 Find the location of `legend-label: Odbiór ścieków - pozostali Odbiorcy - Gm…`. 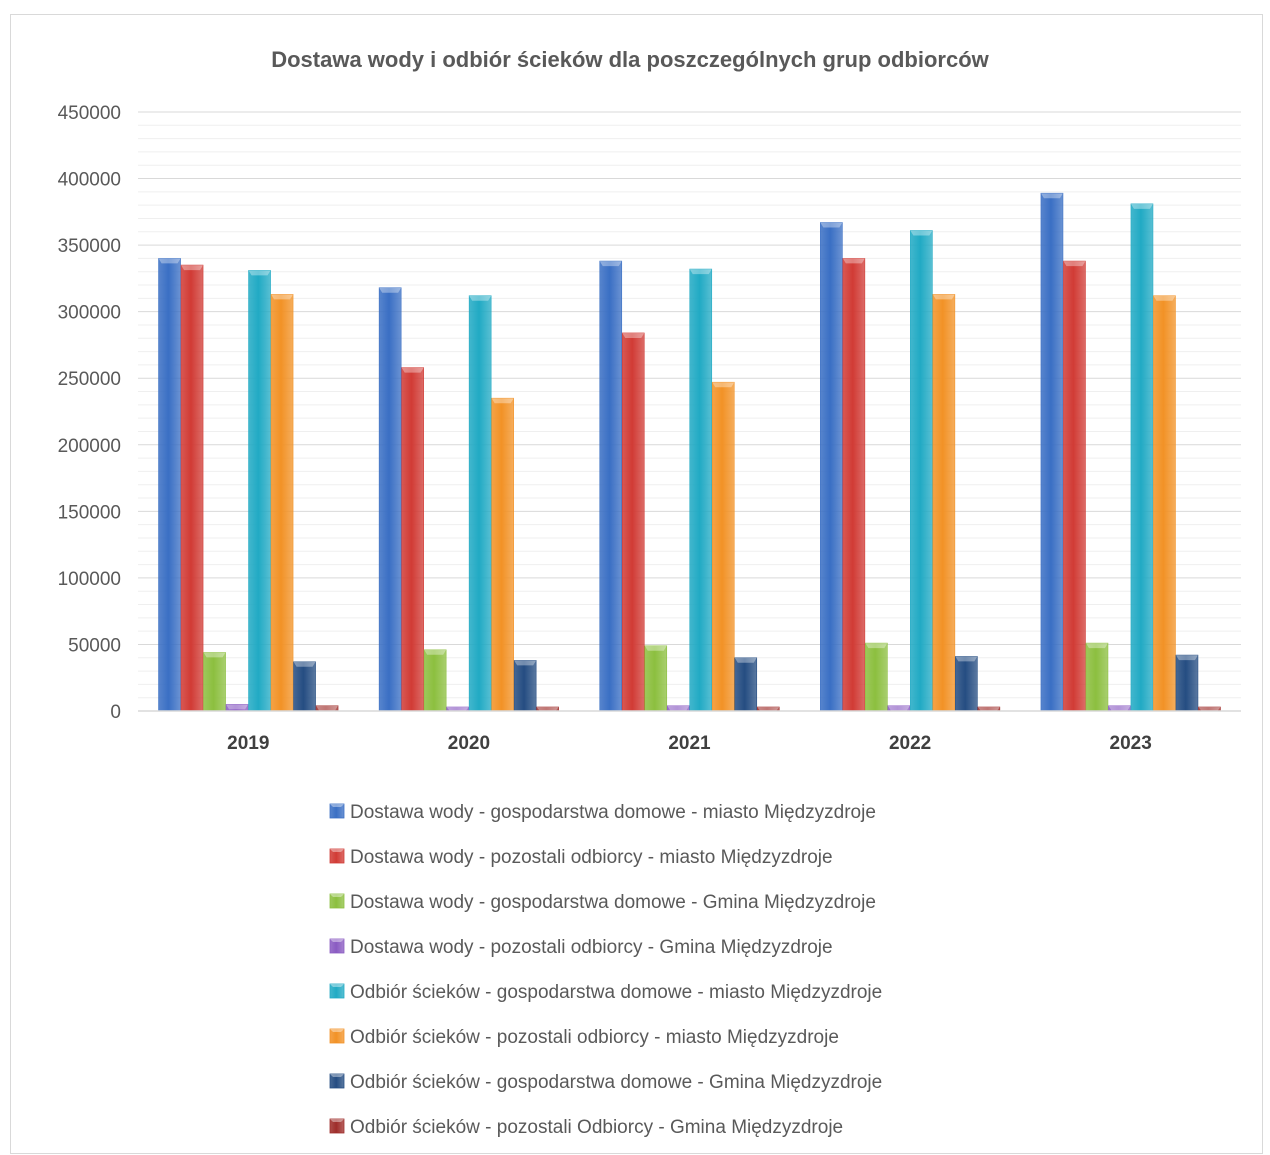

legend-label: Odbiór ścieków - pozostali Odbiorcy - Gm… is located at coordinates (596, 1127).